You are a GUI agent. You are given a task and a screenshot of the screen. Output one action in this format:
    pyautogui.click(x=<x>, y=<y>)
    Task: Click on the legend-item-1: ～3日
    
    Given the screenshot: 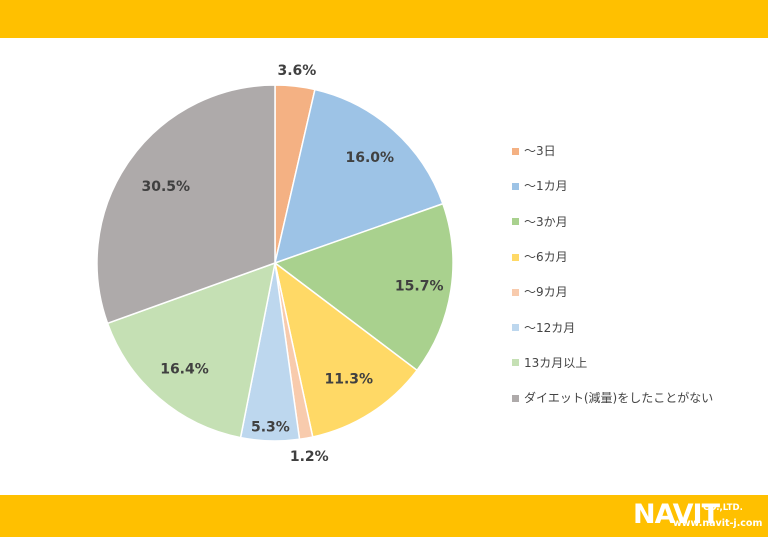 What is the action you would take?
    pyautogui.click(x=612, y=150)
    